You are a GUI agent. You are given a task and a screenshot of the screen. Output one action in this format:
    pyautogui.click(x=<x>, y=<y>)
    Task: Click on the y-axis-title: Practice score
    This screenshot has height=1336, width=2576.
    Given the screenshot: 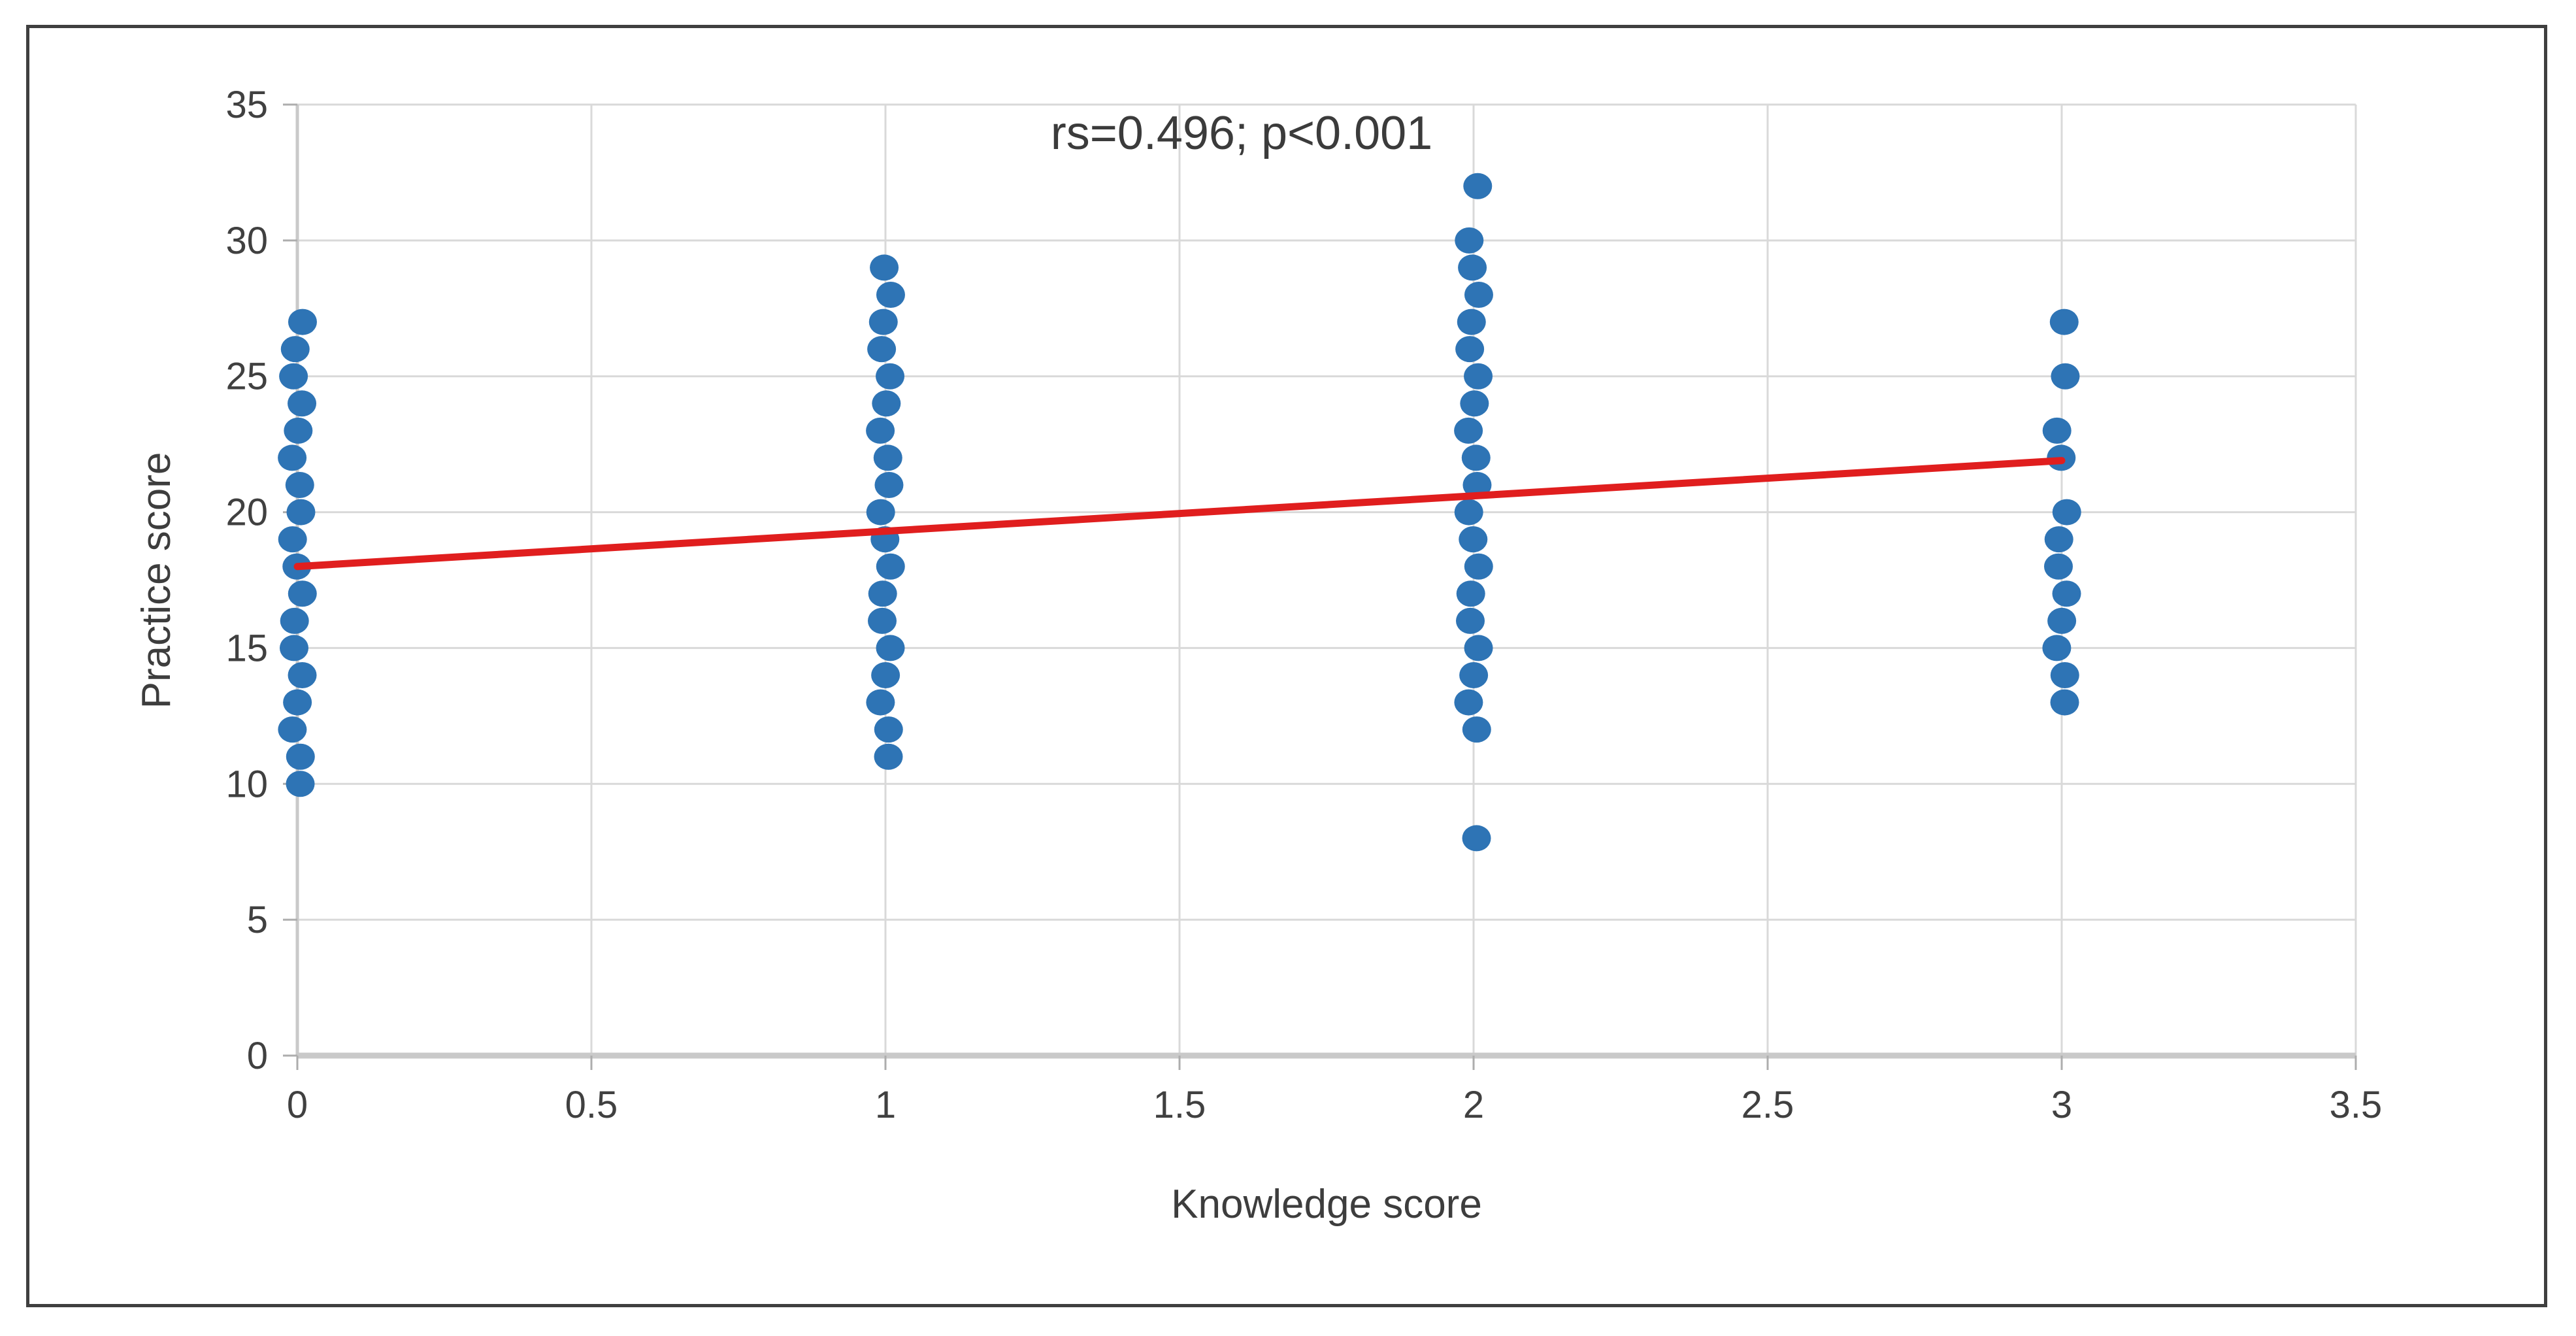 What is the action you would take?
    pyautogui.click(x=156, y=580)
    